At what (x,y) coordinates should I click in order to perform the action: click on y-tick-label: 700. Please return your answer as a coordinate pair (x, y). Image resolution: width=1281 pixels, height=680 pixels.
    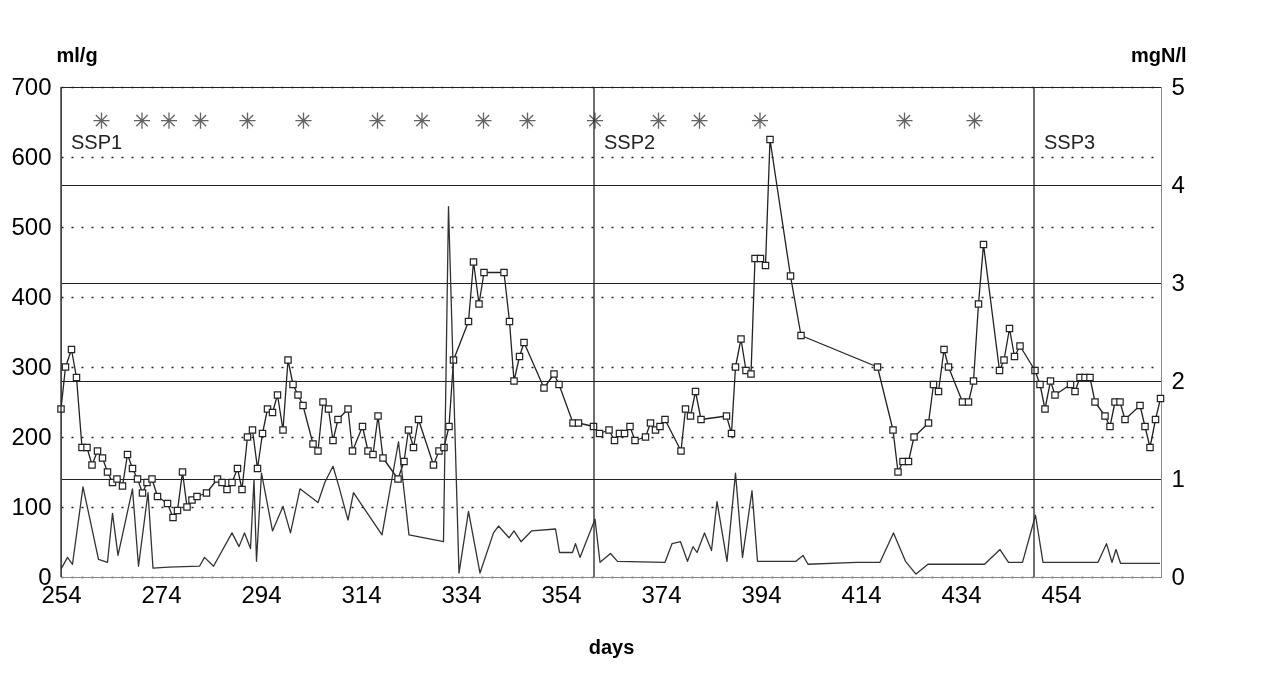
    Looking at the image, I should click on (31, 86).